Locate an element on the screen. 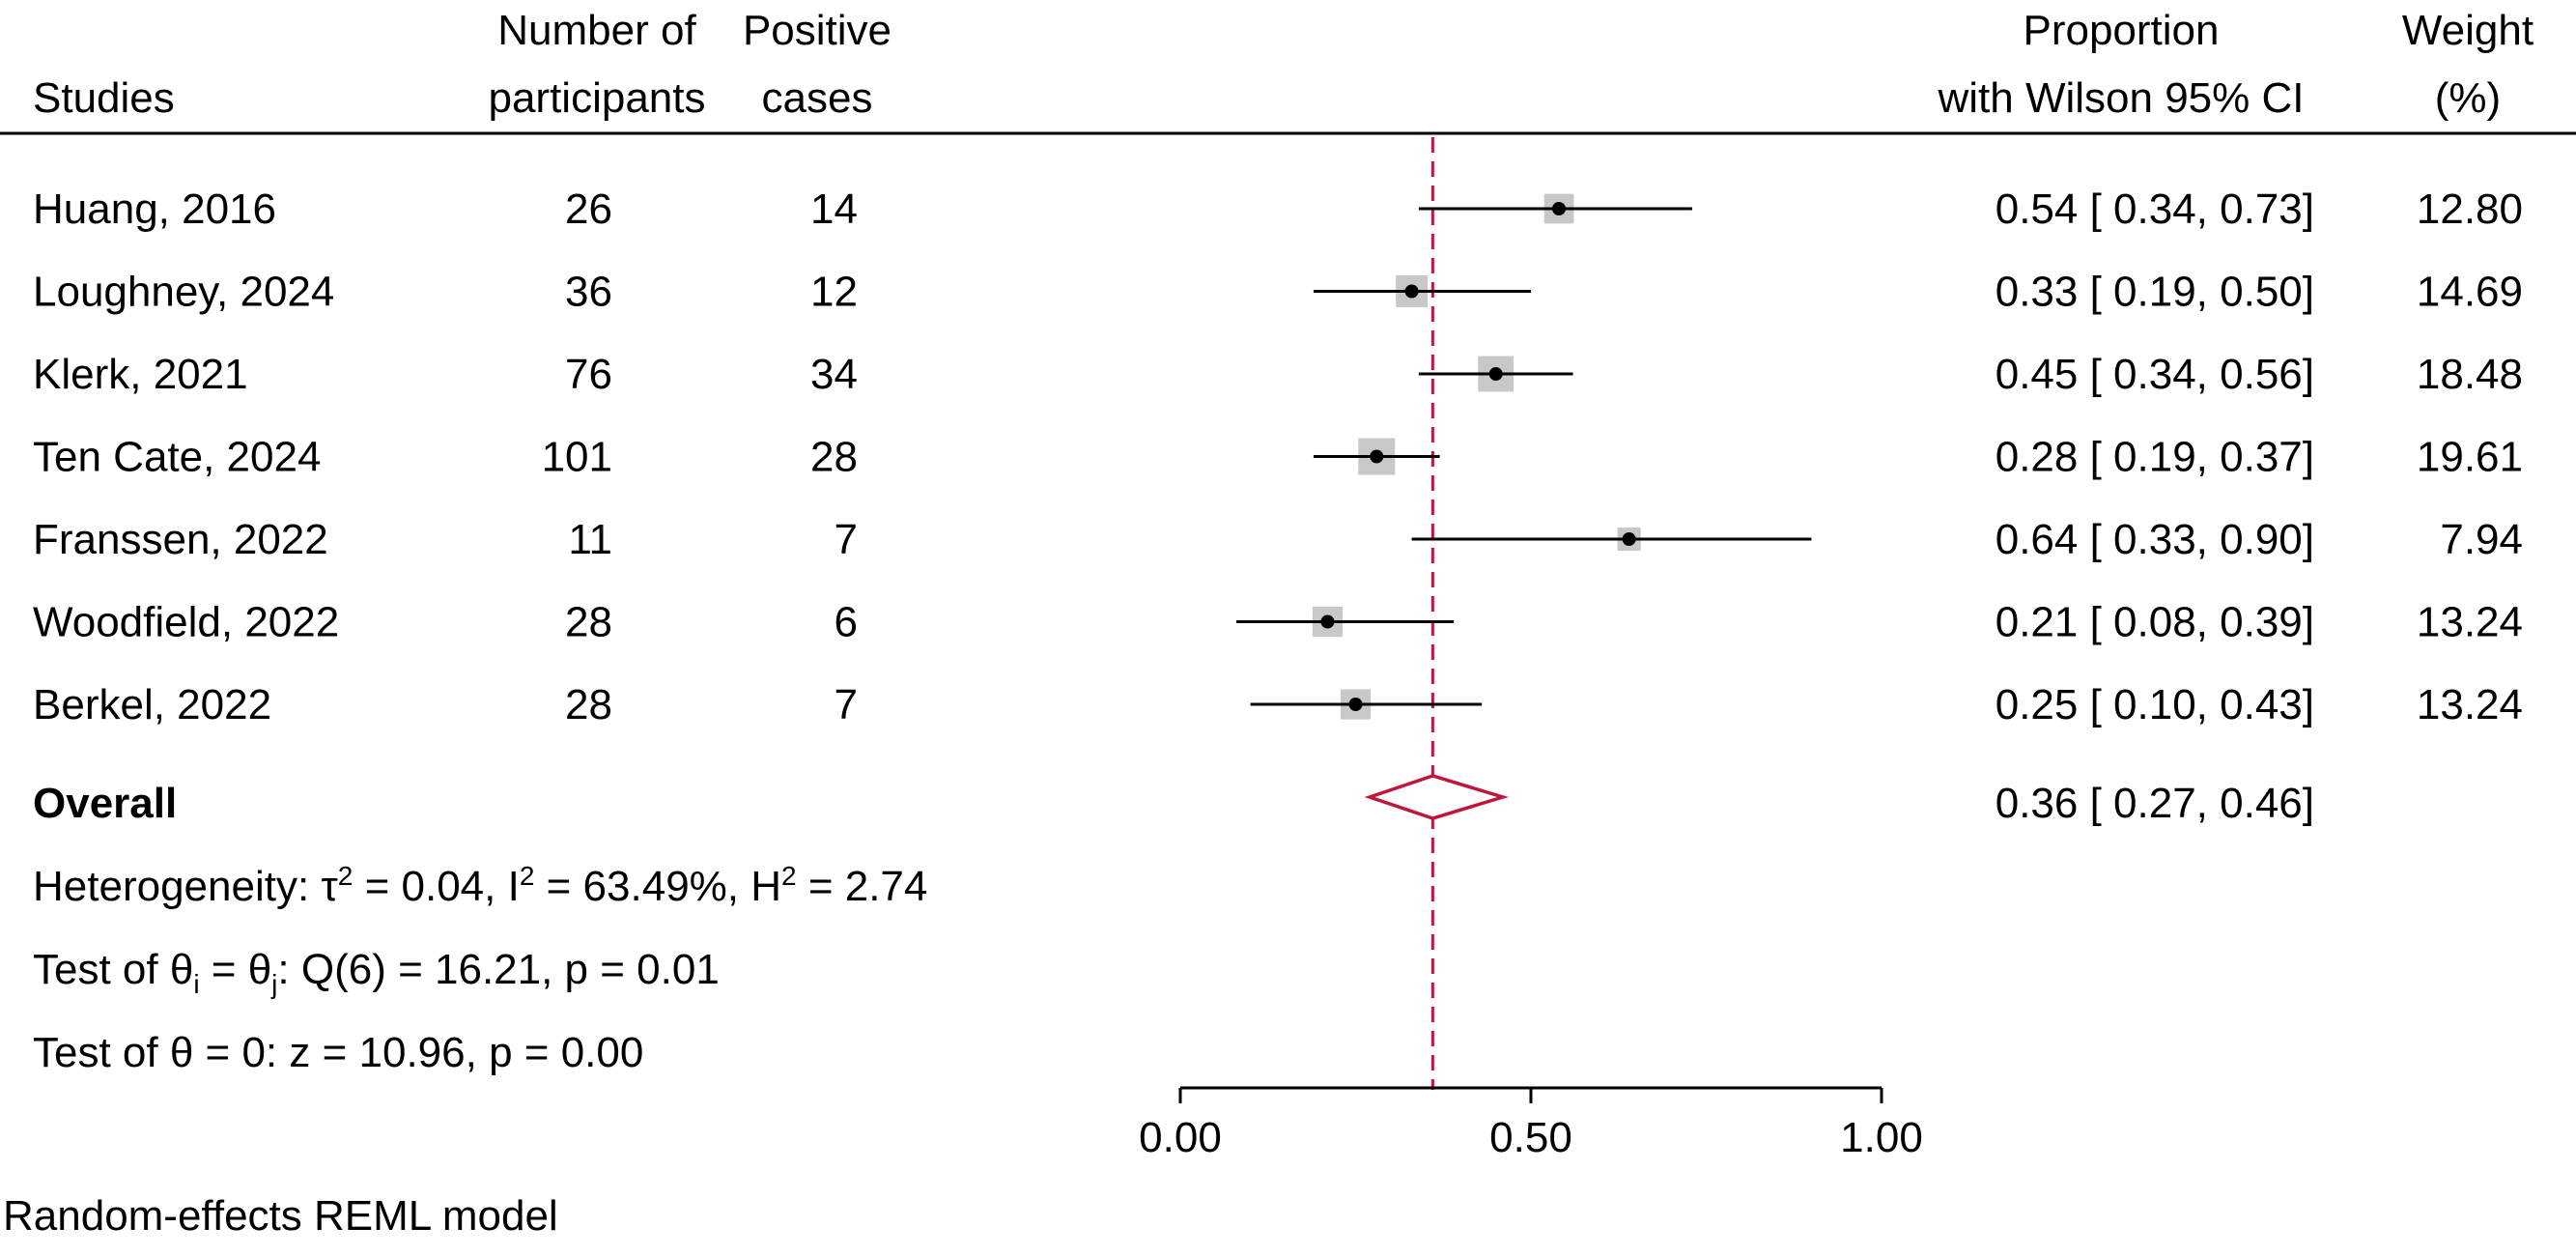  proportion-ci-text: 0.21 [ 0.08, 0.39] is located at coordinates (2155, 623).